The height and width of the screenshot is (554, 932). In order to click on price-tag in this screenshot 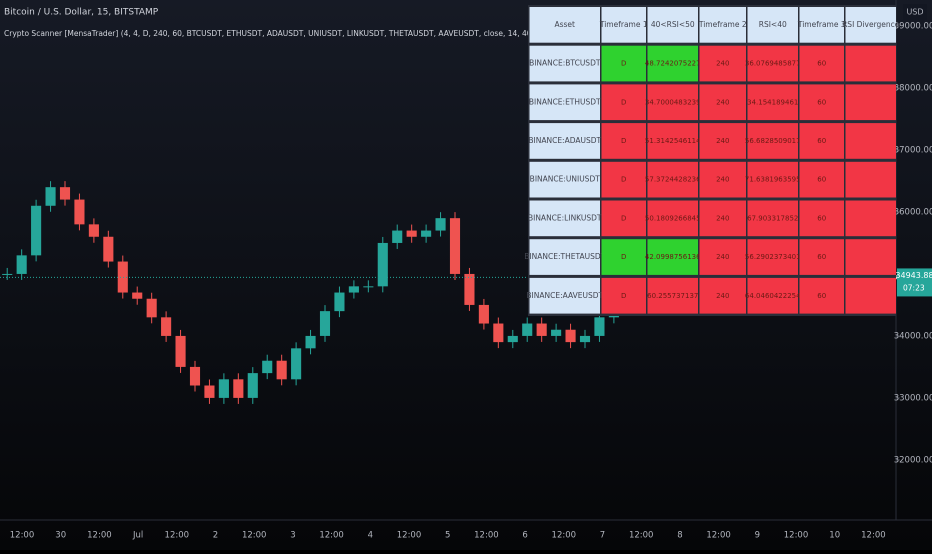, I will do `click(914, 282)`.